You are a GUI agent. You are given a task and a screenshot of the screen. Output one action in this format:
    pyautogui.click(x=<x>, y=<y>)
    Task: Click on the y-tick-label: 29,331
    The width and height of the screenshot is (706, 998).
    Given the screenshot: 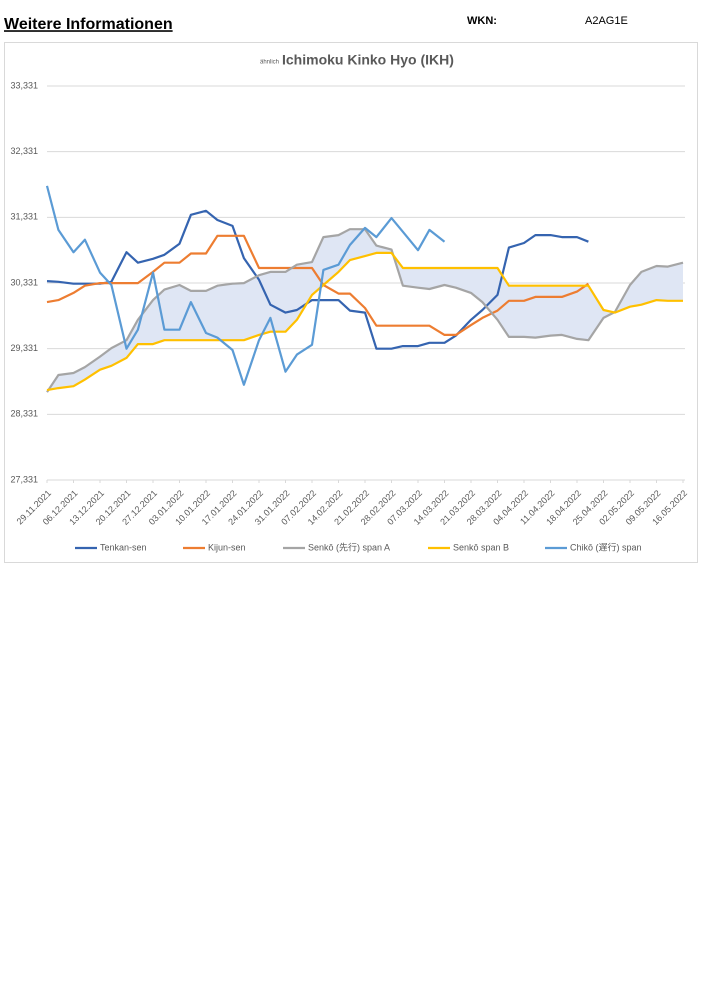 What is the action you would take?
    pyautogui.click(x=24, y=348)
    